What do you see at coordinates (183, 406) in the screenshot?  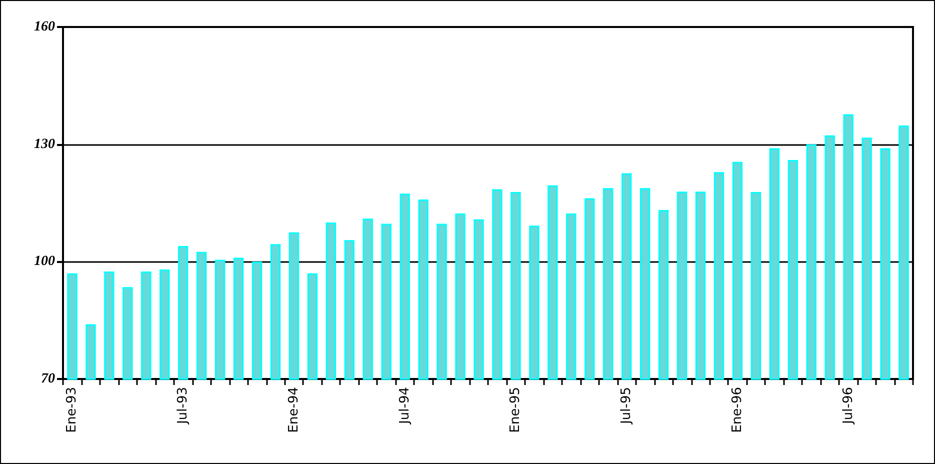 I see `x-tick-label: Jul-93` at bounding box center [183, 406].